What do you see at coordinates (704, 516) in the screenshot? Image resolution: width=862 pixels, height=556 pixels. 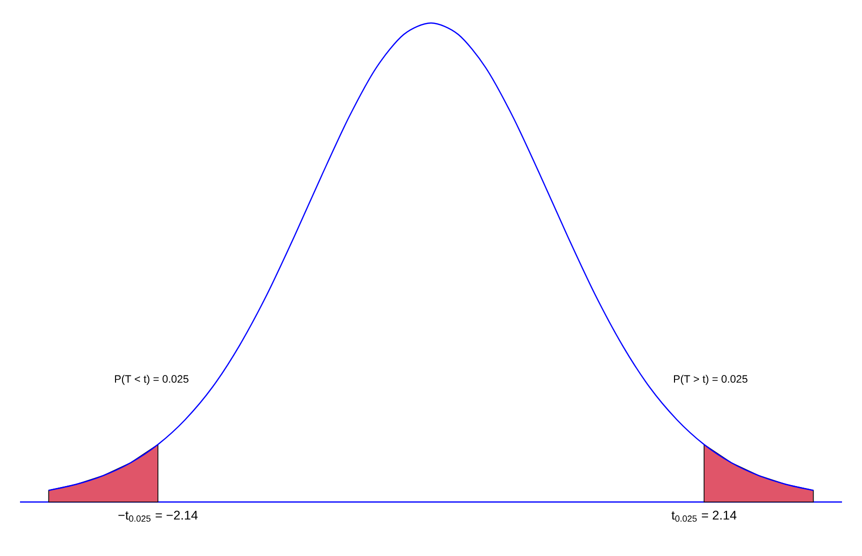 I see `text: t$_{0.025}$ = 2.14` at bounding box center [704, 516].